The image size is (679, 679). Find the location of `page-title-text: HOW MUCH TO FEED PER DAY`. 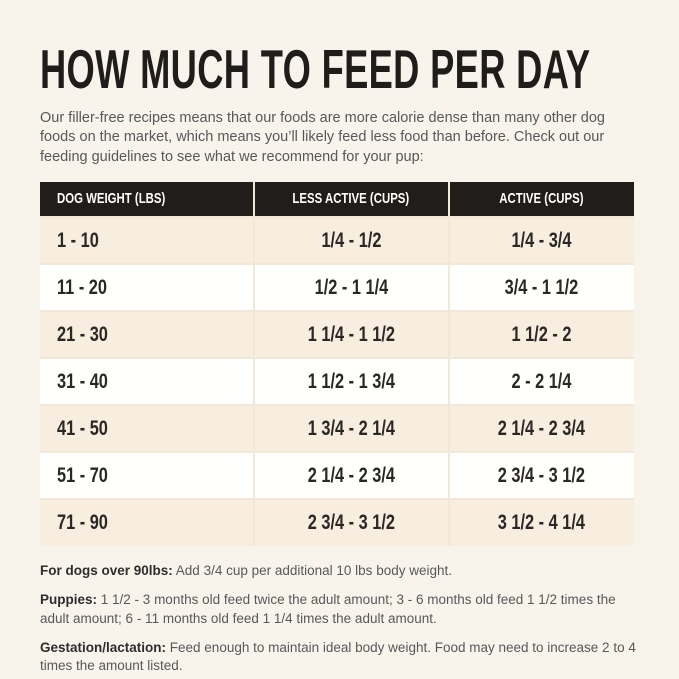

page-title-text: HOW MUCH TO FEED PER DAY is located at coordinates (315, 69).